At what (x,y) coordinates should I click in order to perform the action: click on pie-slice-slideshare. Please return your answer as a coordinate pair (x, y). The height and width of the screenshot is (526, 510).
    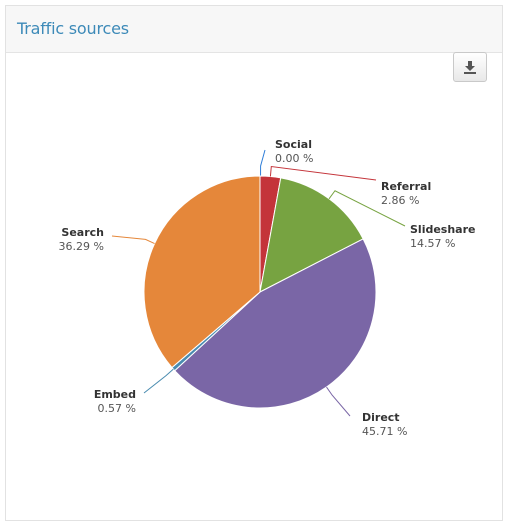
    Looking at the image, I should click on (311, 235).